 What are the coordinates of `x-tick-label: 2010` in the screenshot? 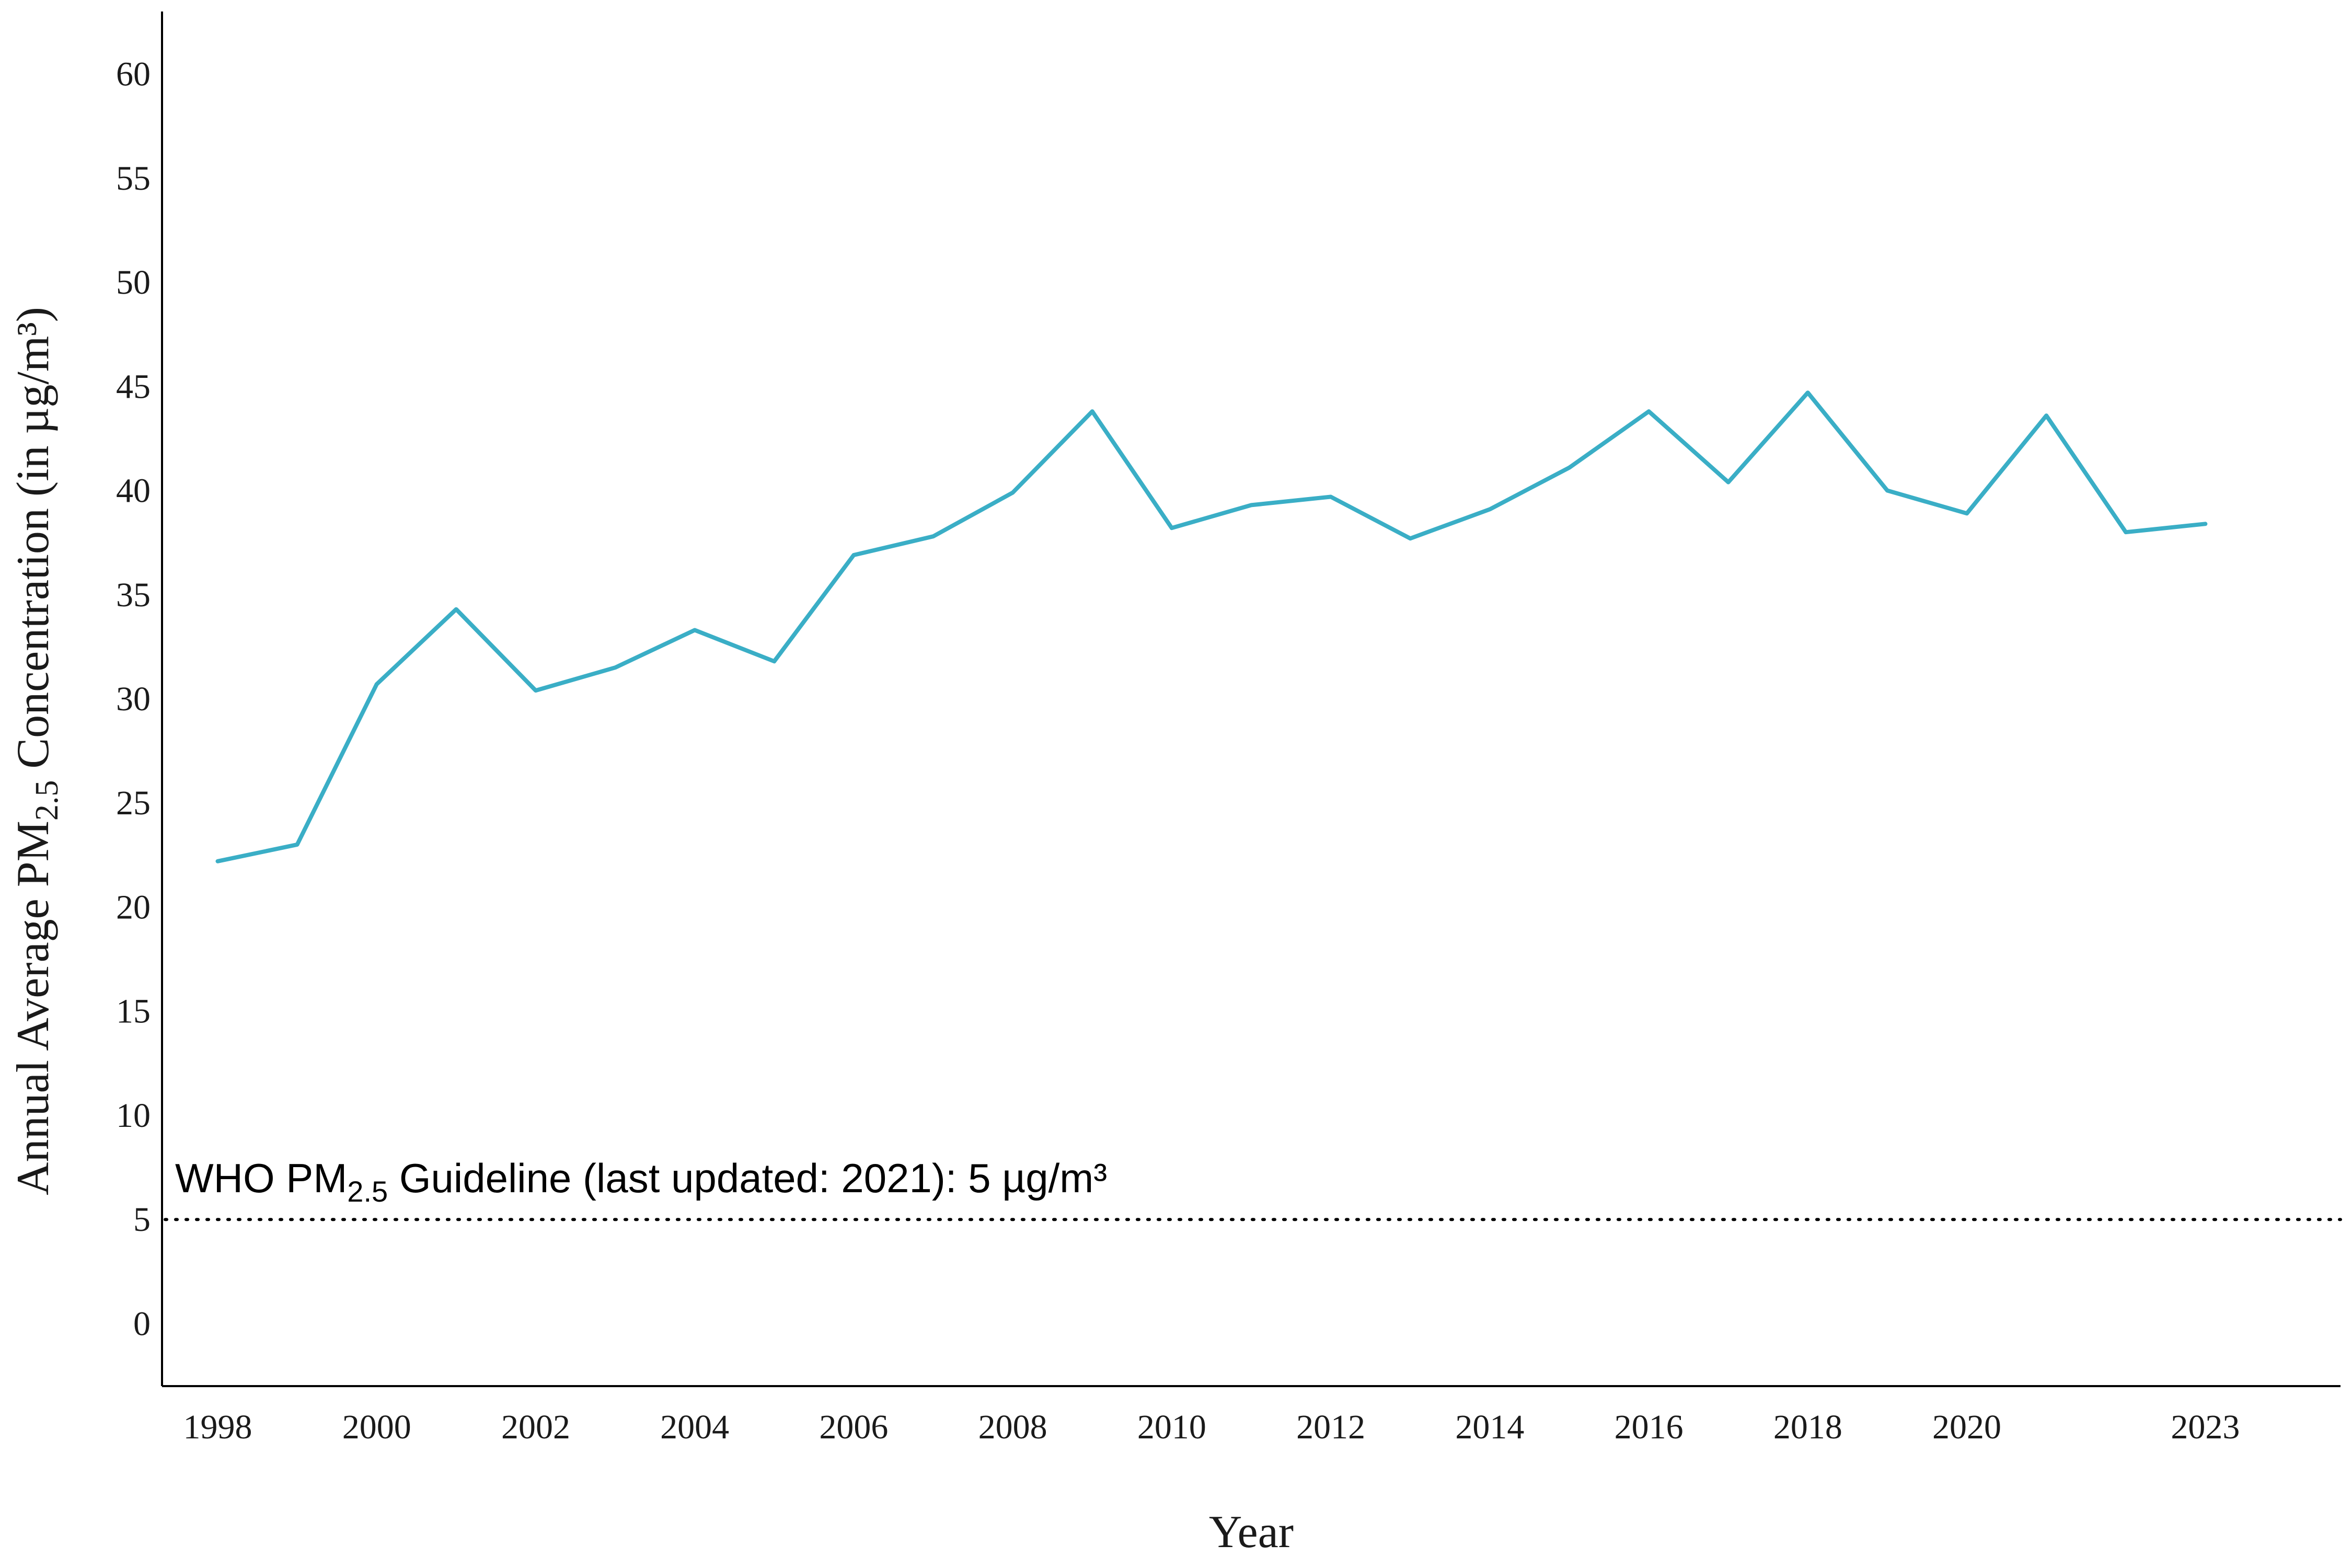 It's located at (1171, 1427).